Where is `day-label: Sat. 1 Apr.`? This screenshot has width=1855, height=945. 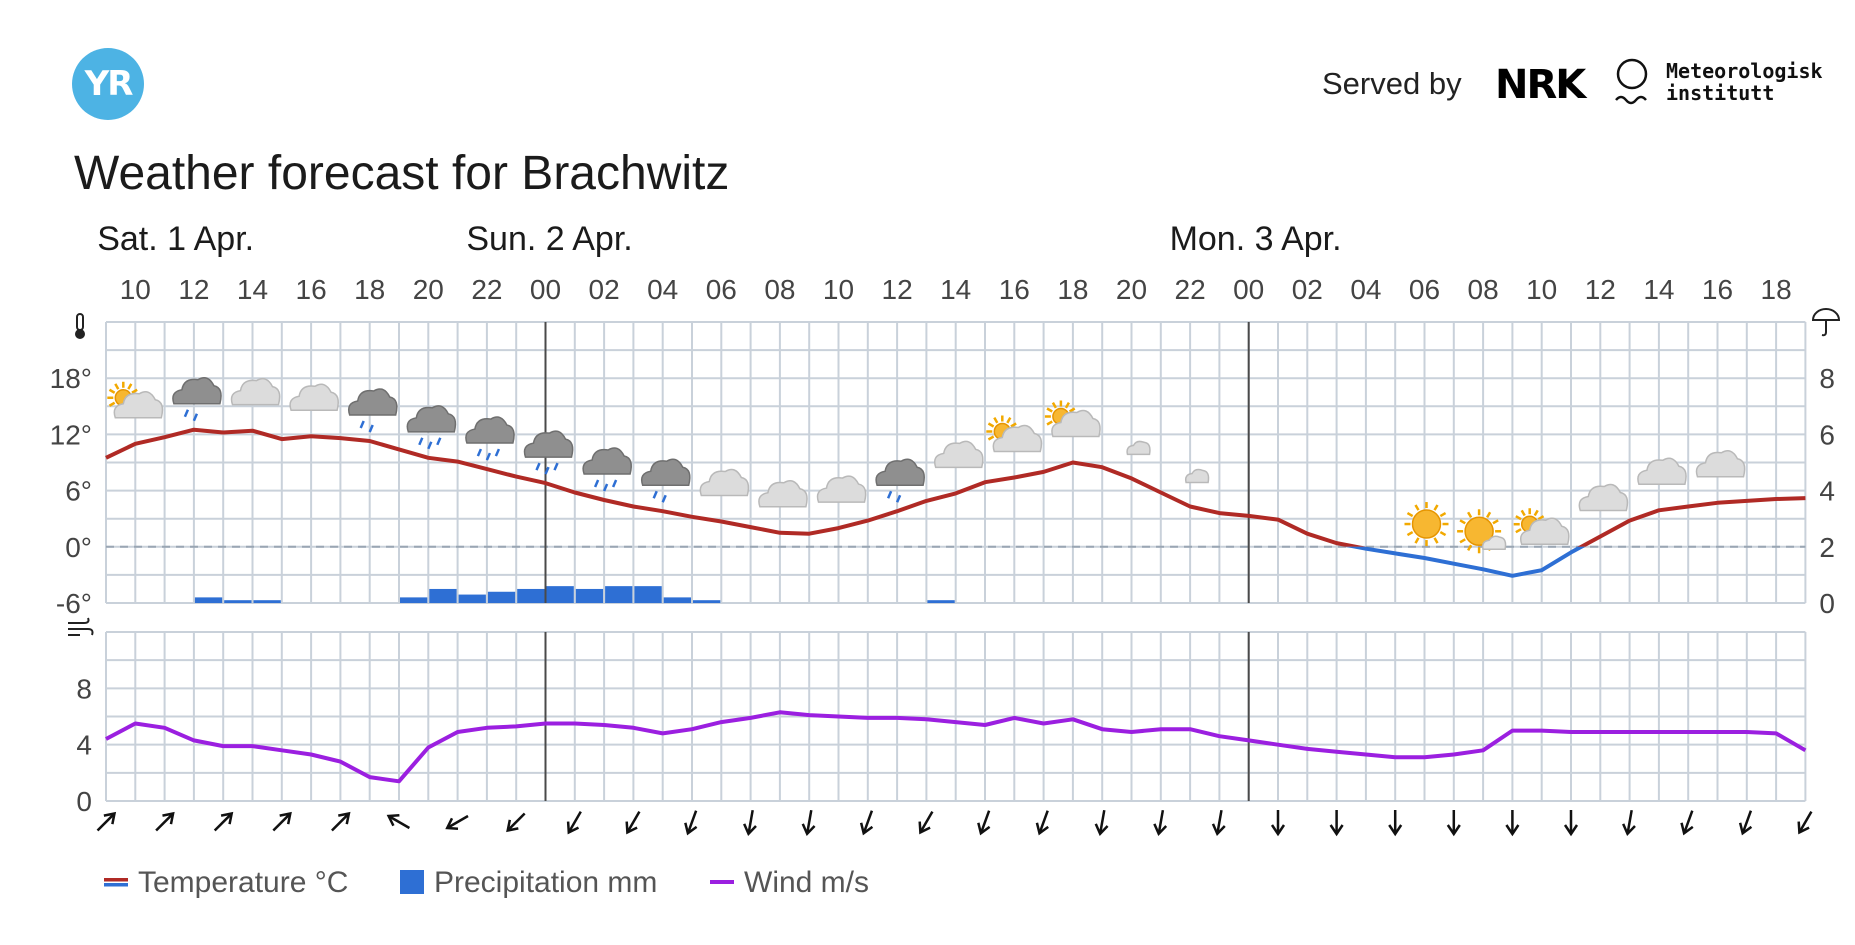
day-label: Sat. 1 Apr. is located at coordinates (175, 239).